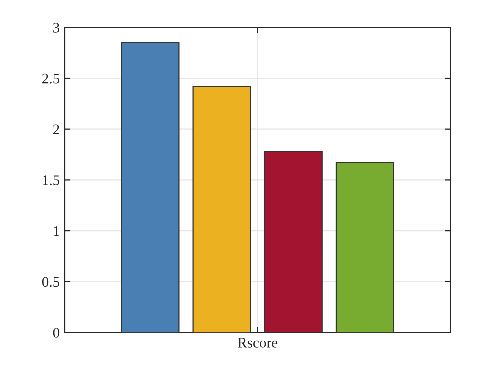 This screenshot has width=498, height=374. What do you see at coordinates (56, 333) in the screenshot?
I see `y-tick-label: 0` at bounding box center [56, 333].